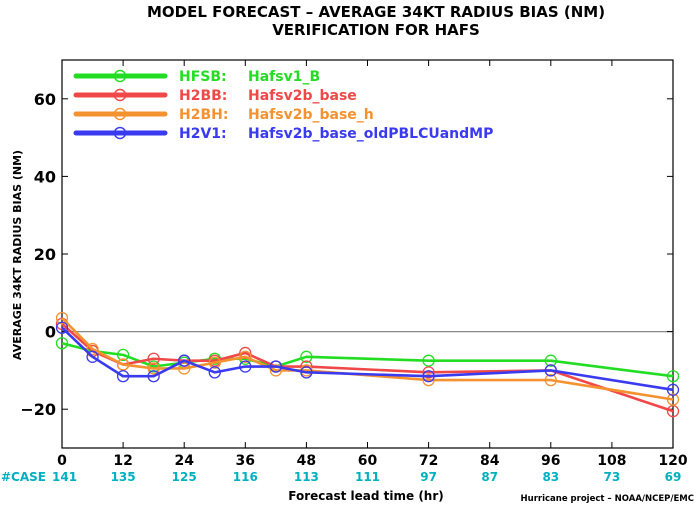  Describe the element at coordinates (203, 115) in the screenshot. I see `legend-code: H2BH:` at that location.